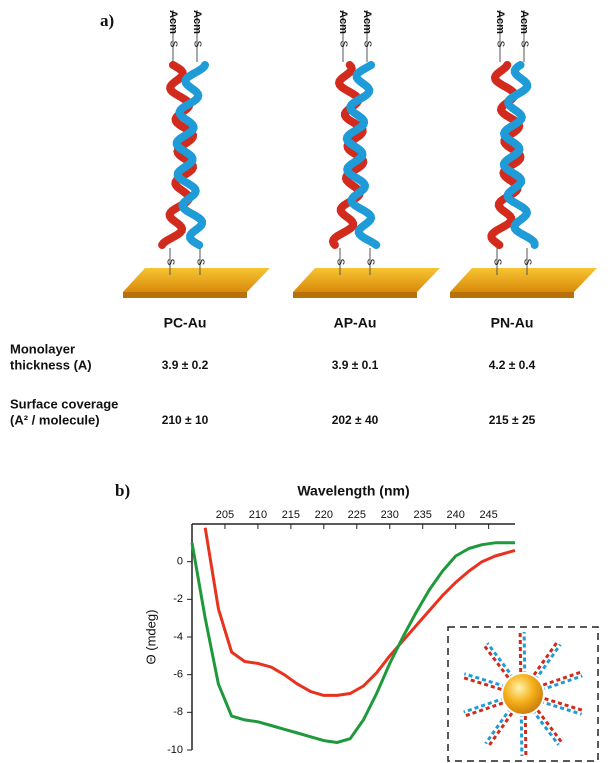 This screenshot has height=763, width=611. I want to click on y-axis-title: Θ (mdeg), so click(150, 637).